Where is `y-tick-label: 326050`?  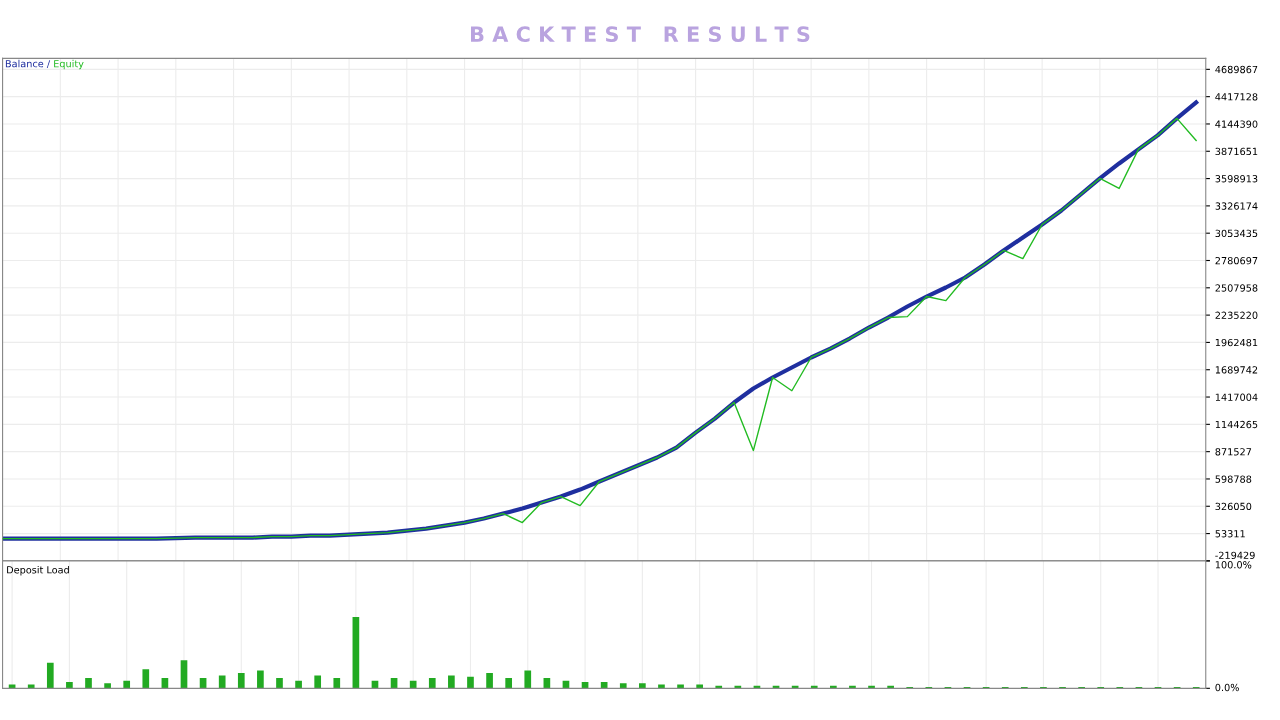
y-tick-label: 326050 is located at coordinates (1233, 506).